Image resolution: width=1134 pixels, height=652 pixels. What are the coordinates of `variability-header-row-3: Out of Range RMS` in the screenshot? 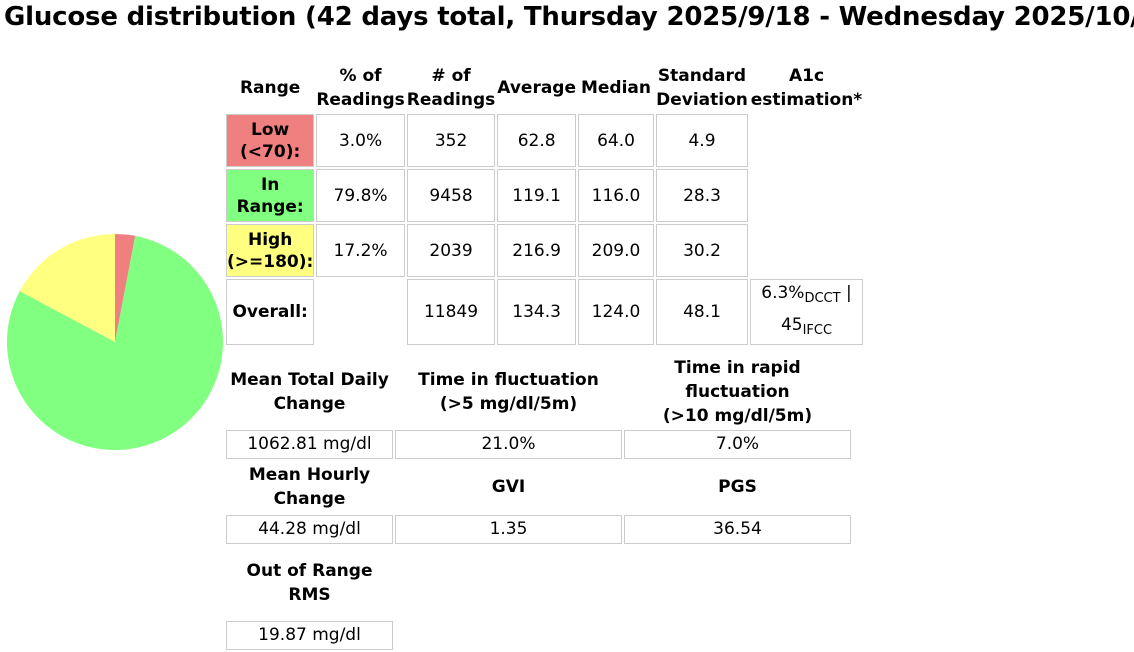 It's located at (538, 582).